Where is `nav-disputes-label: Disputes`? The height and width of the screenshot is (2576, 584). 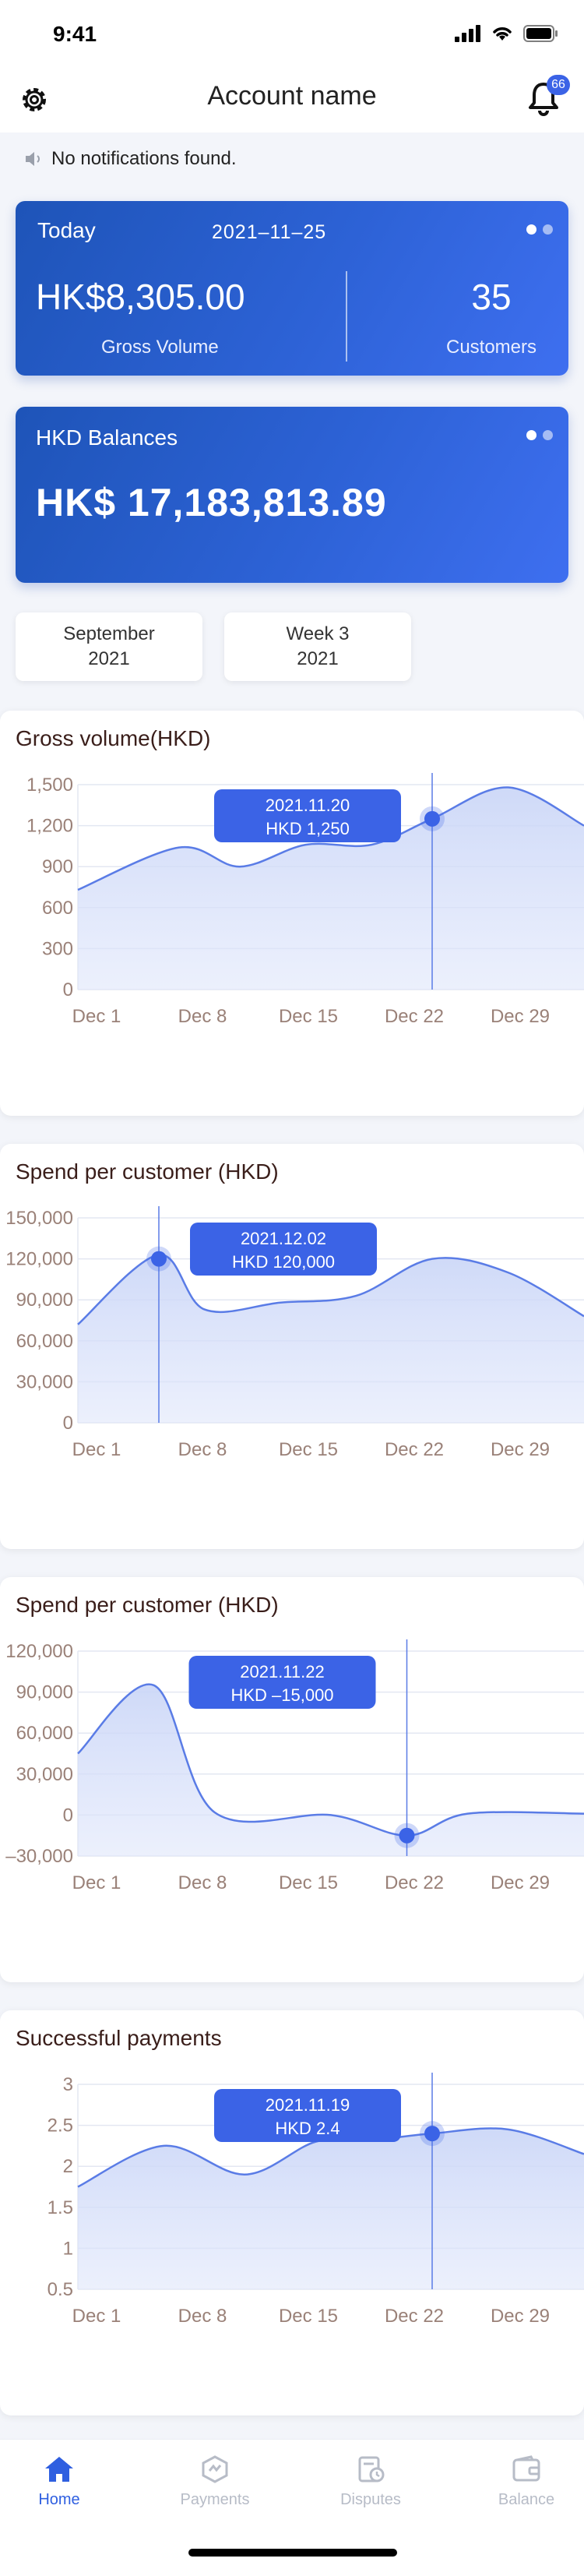 nav-disputes-label: Disputes is located at coordinates (370, 2499).